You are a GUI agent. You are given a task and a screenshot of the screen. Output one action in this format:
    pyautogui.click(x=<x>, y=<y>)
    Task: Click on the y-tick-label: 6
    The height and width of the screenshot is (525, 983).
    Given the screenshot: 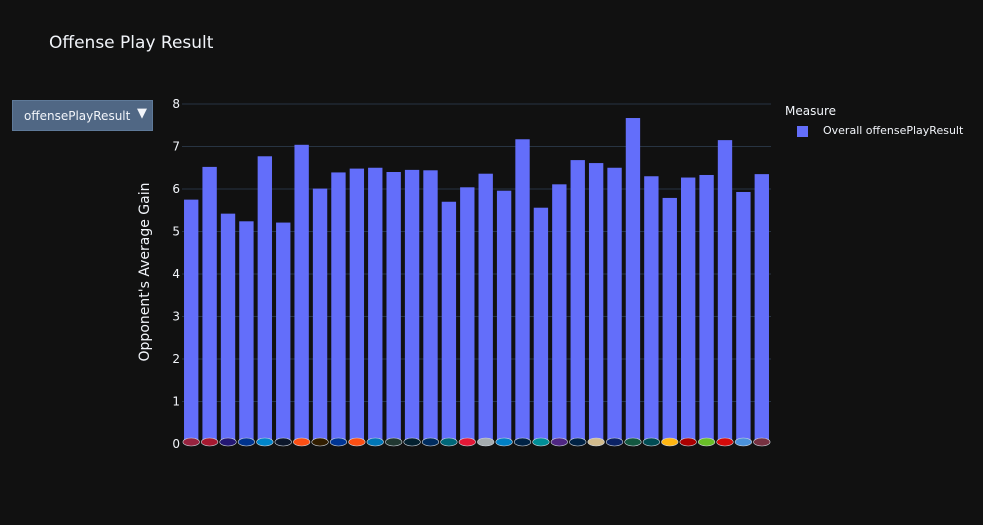 What is the action you would take?
    pyautogui.click(x=176, y=189)
    